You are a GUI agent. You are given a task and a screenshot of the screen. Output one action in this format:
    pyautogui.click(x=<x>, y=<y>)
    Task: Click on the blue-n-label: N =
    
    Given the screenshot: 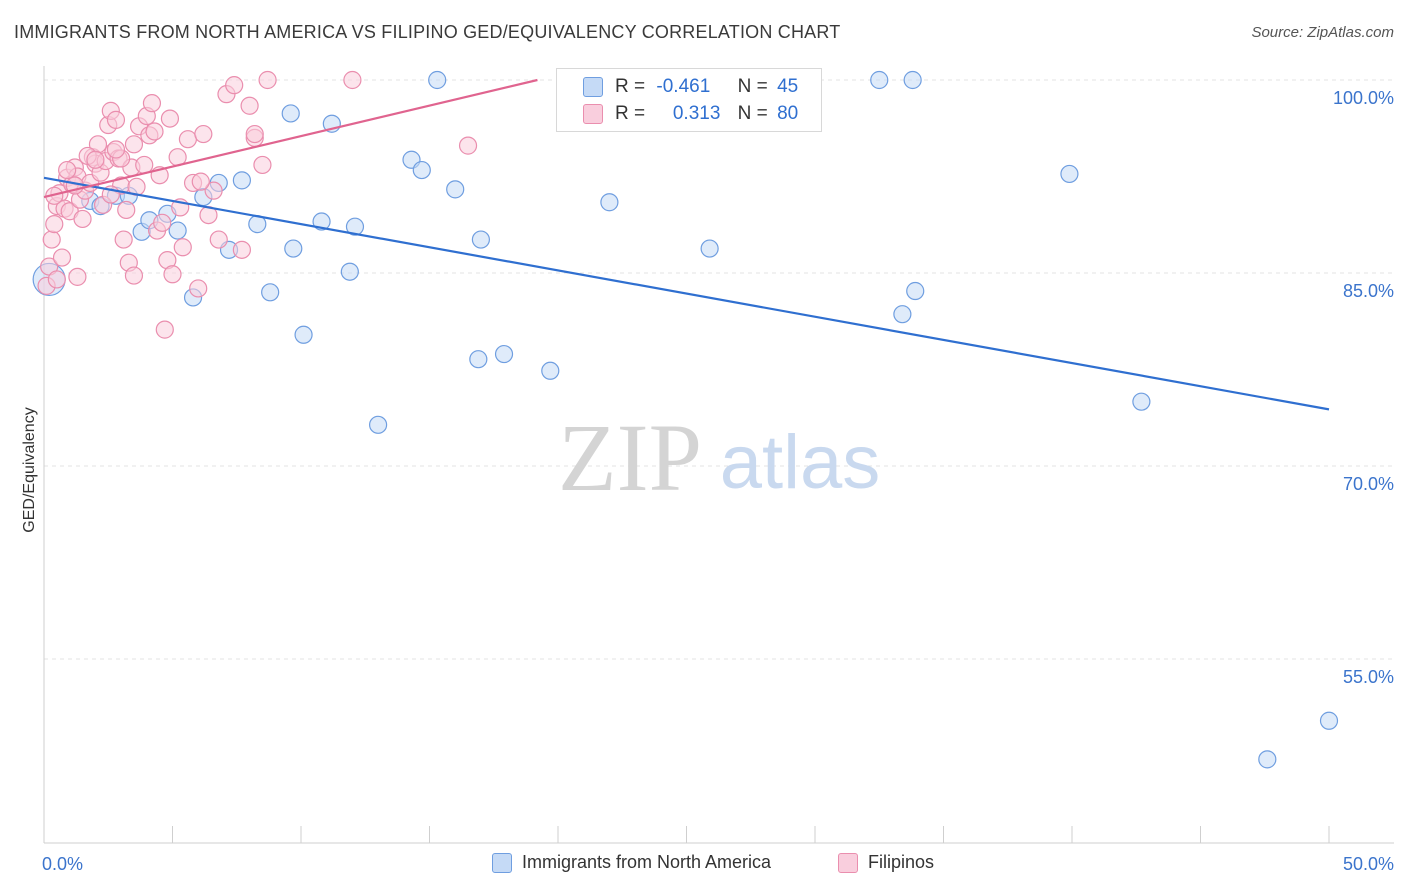 What is the action you would take?
    pyautogui.click(x=752, y=86)
    